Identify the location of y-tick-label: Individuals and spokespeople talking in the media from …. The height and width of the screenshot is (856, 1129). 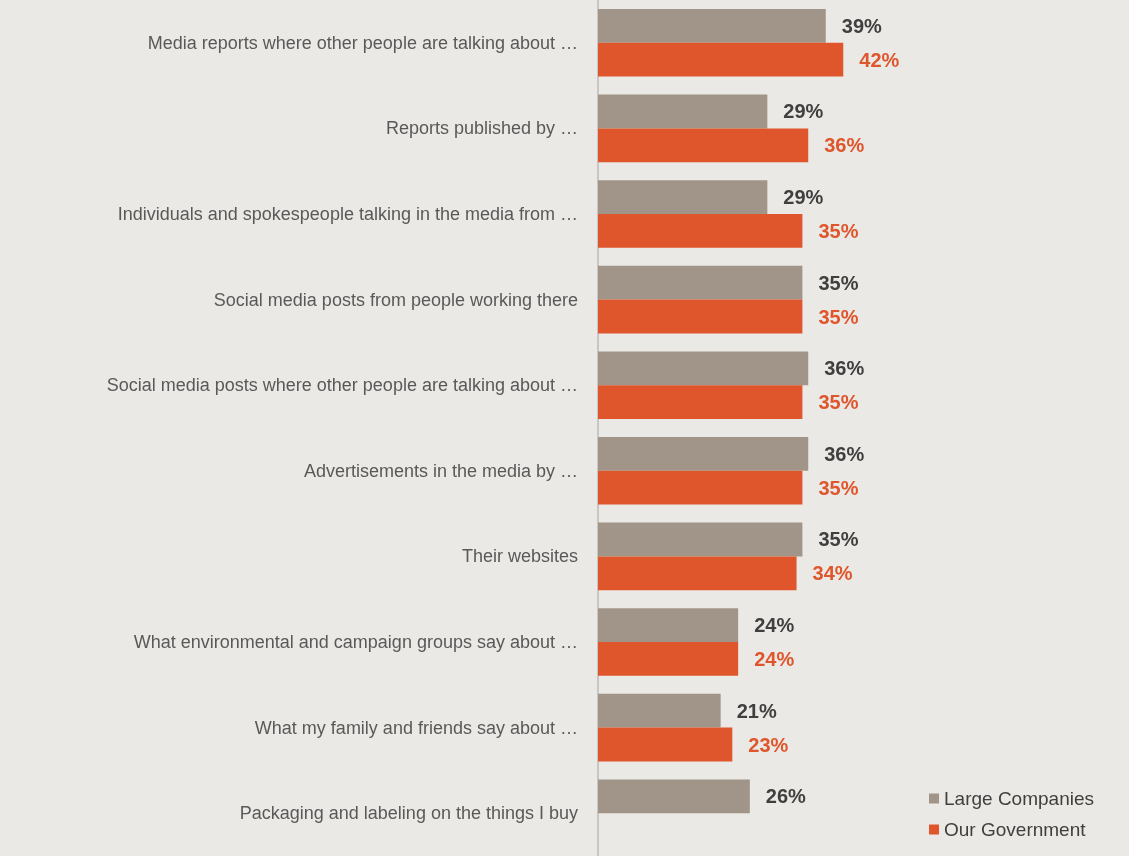
(347, 214).